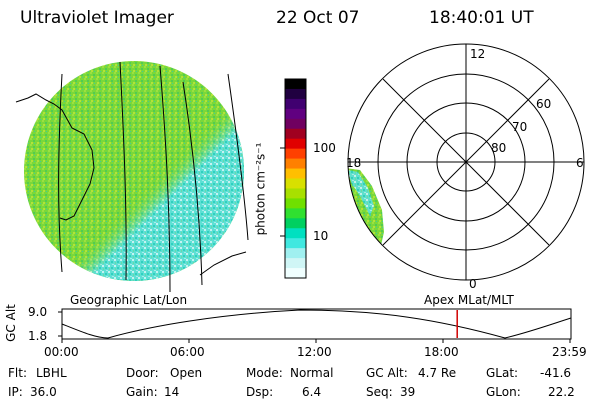  Describe the element at coordinates (544, 104) in the screenshot. I see `mlat-label-60: 60` at that location.